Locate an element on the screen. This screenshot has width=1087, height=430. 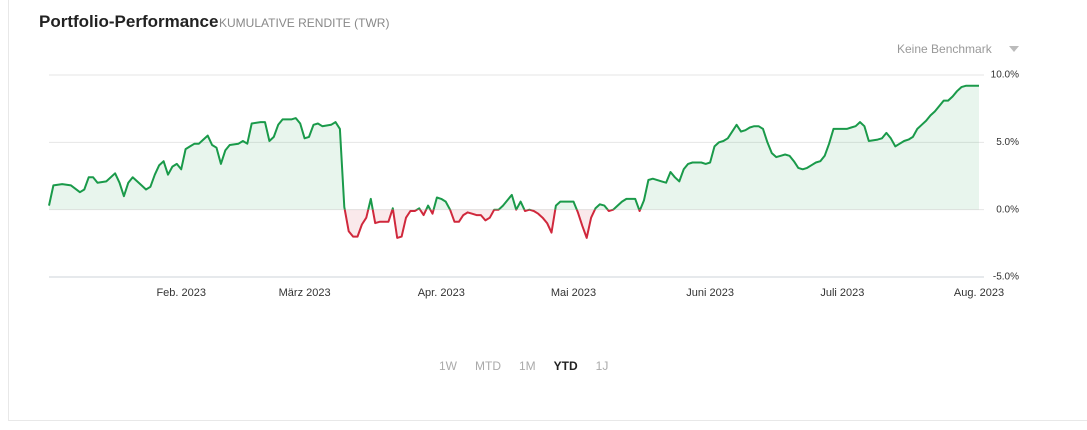
y-tick-label: 0.0% is located at coordinates (1007, 209).